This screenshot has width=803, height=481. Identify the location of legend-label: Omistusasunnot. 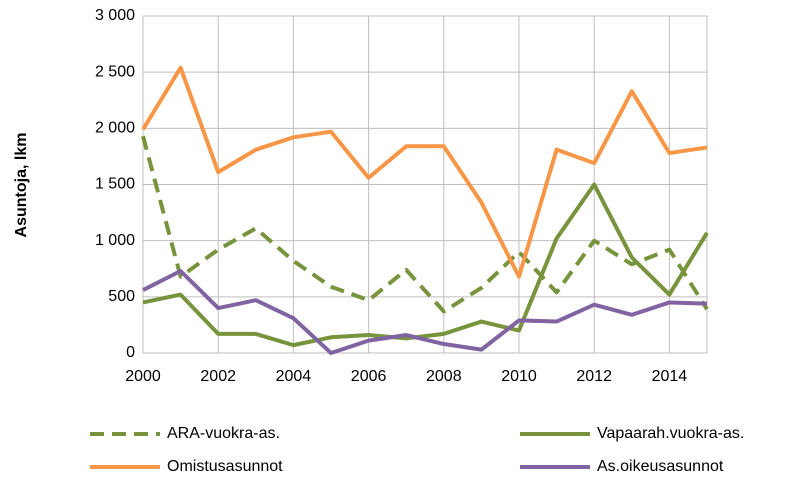
(225, 466).